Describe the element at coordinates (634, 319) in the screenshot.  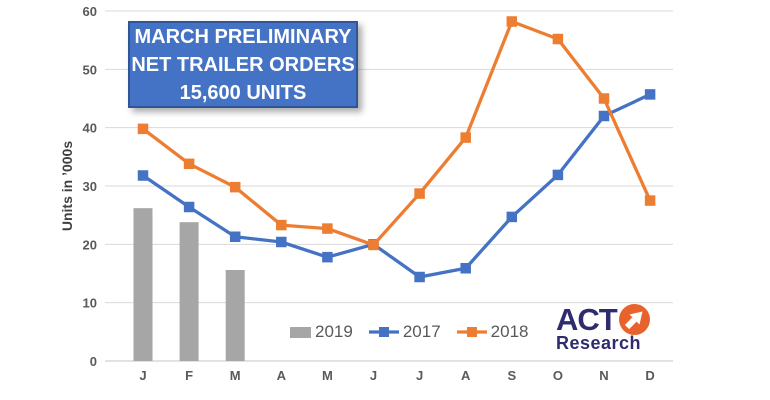
I see `arrow-up-right-icon` at that location.